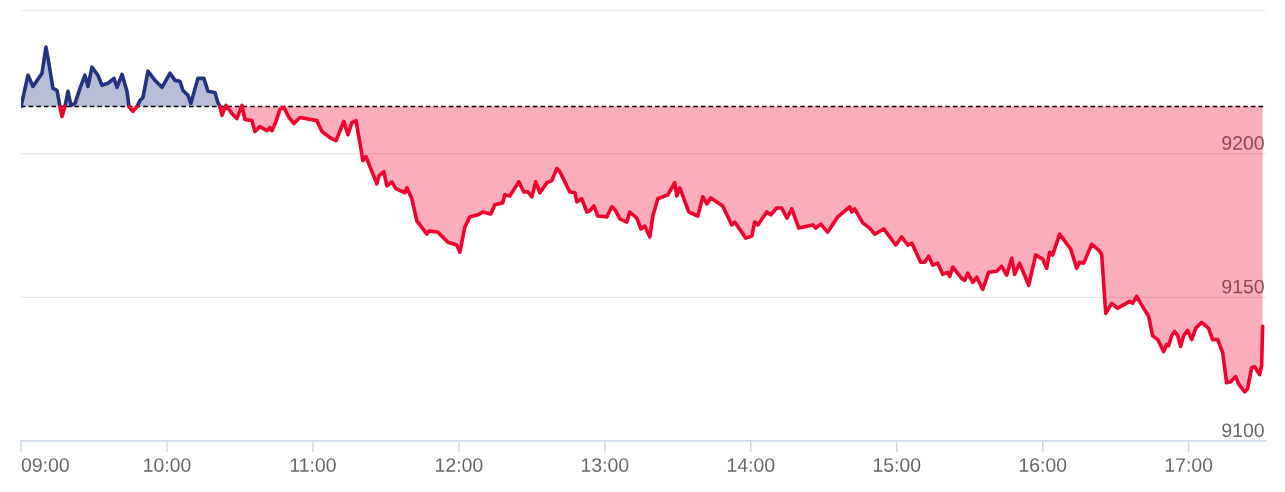  I want to click on x-tick-label: 11:00, so click(313, 465).